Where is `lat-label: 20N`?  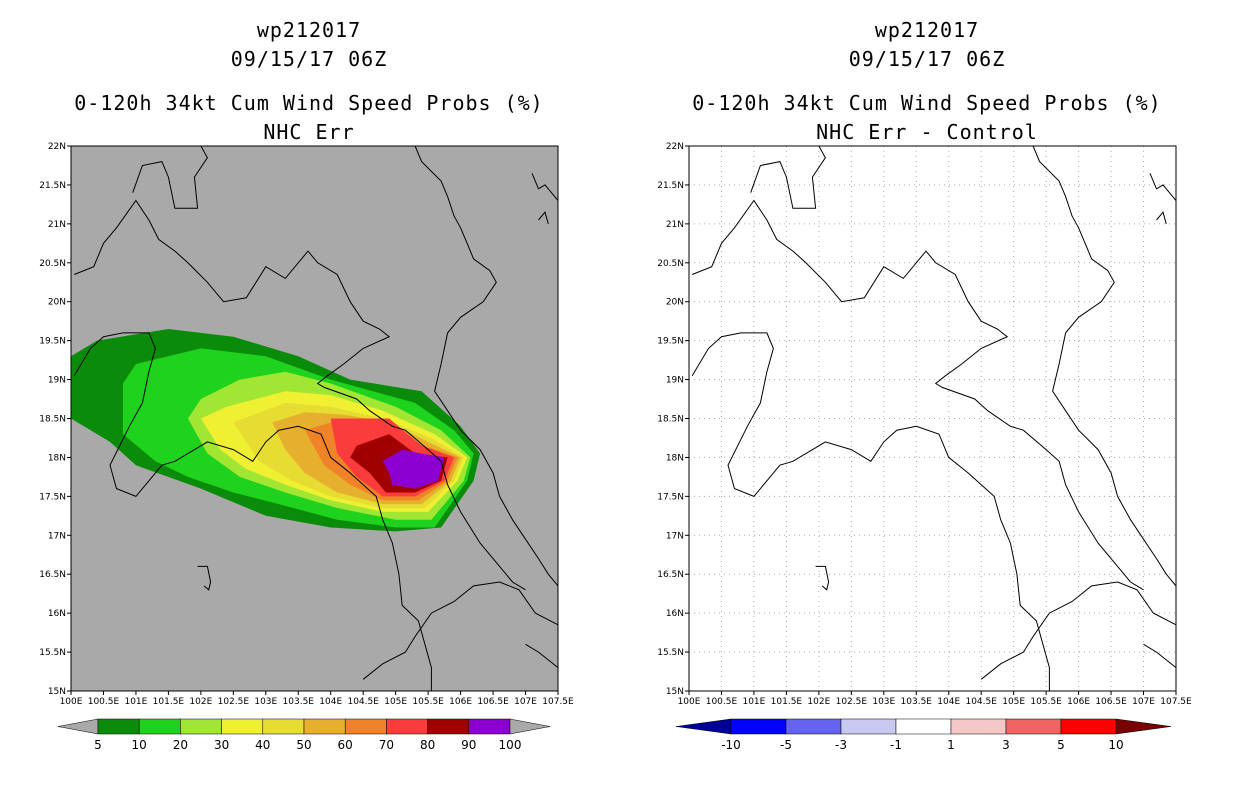
lat-label: 20N is located at coordinates (675, 303).